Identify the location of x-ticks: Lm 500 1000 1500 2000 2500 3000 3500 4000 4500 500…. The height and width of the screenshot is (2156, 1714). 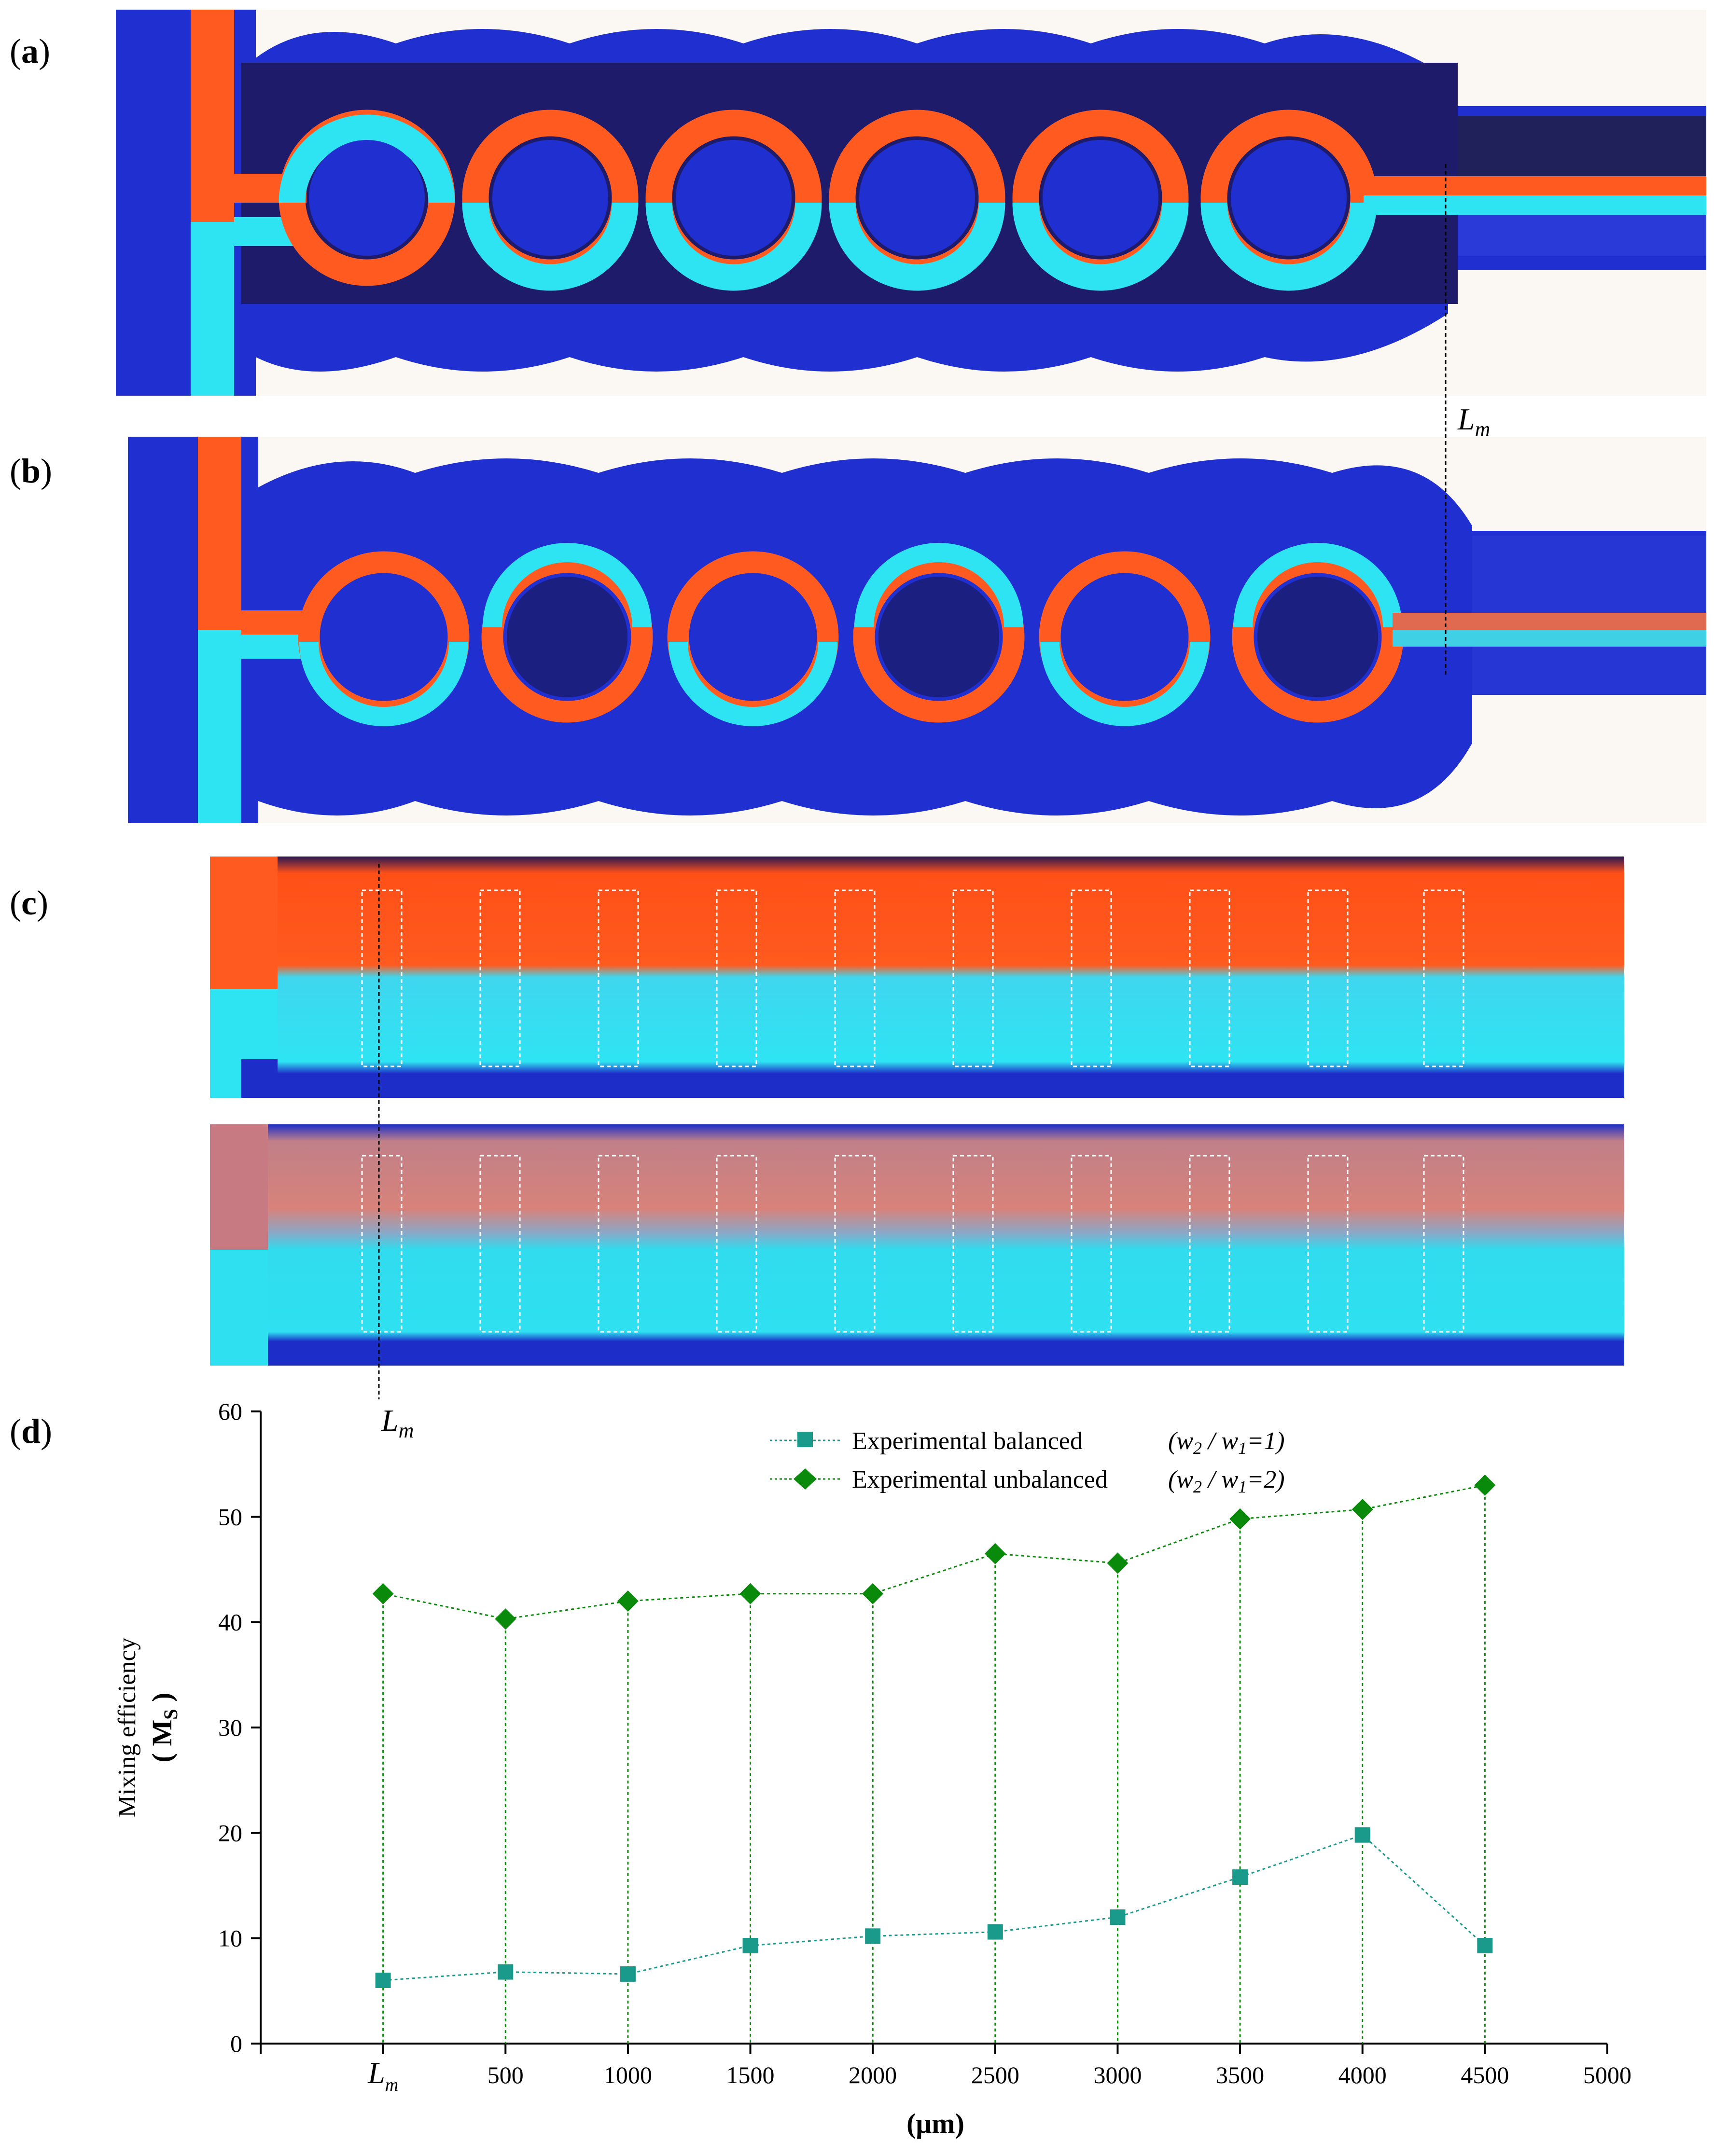
(945, 2069).